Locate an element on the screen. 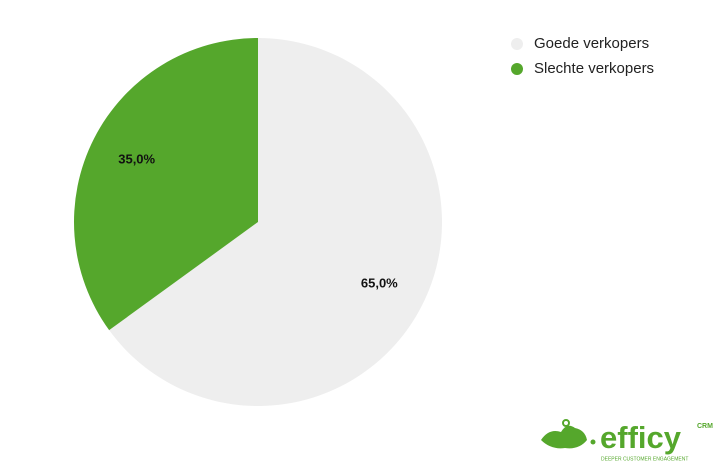 Image resolution: width=718 pixels, height=464 pixels. data-label: 35,0% is located at coordinates (136, 159).